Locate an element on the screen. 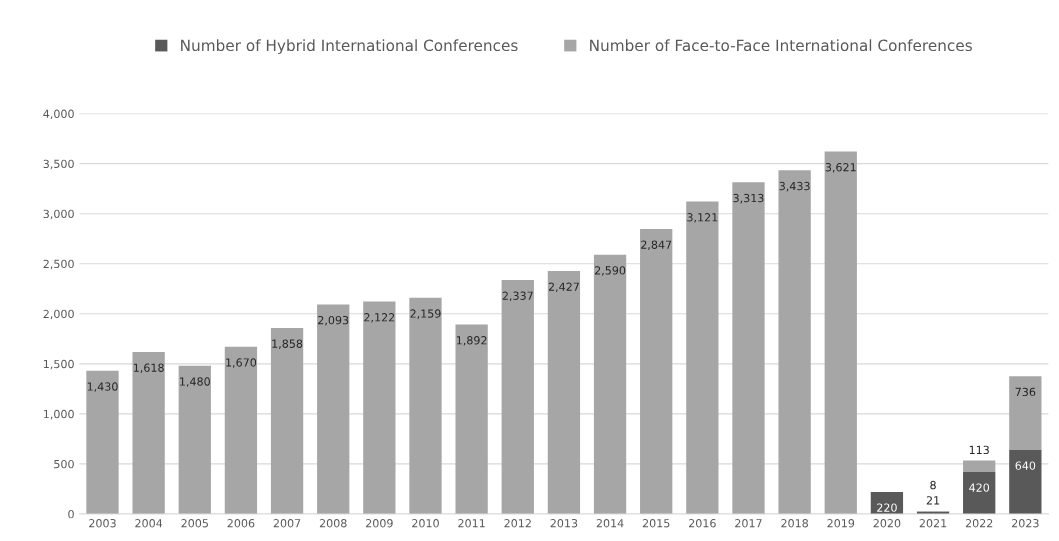 The image size is (1059, 541). x-tick-label: 2006 is located at coordinates (241, 523).